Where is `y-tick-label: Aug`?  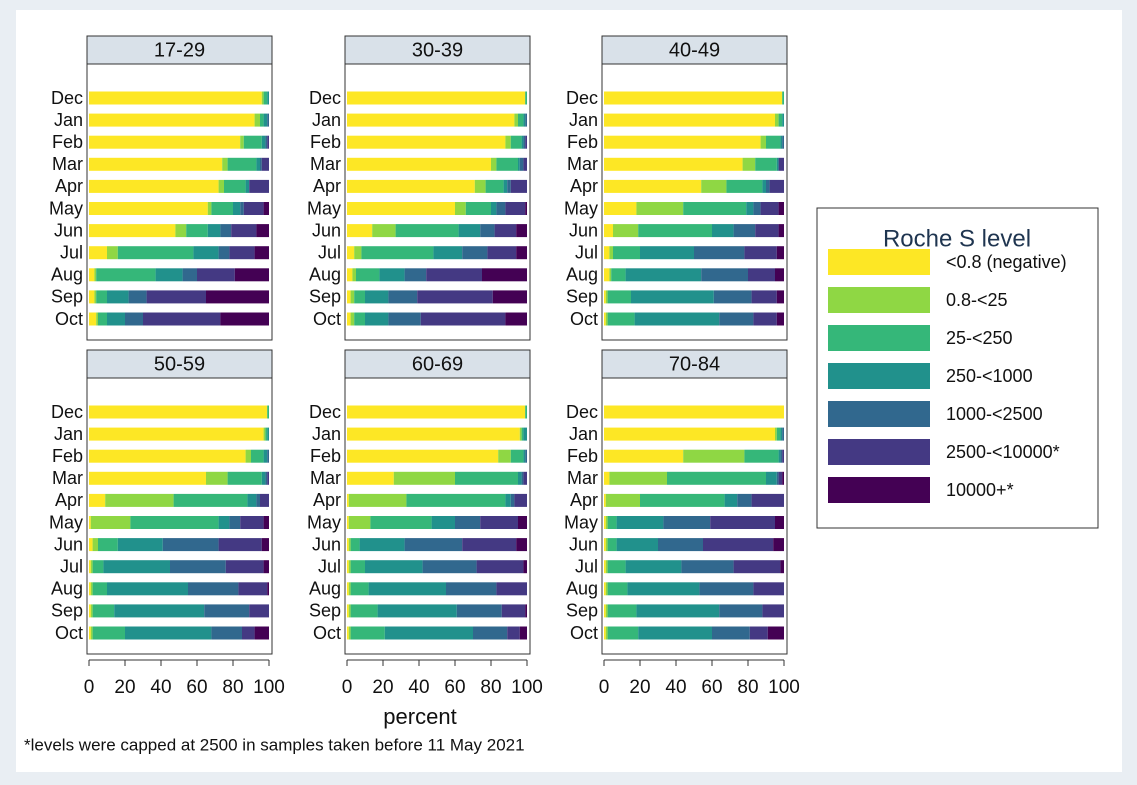 y-tick-label: Aug is located at coordinates (67, 589).